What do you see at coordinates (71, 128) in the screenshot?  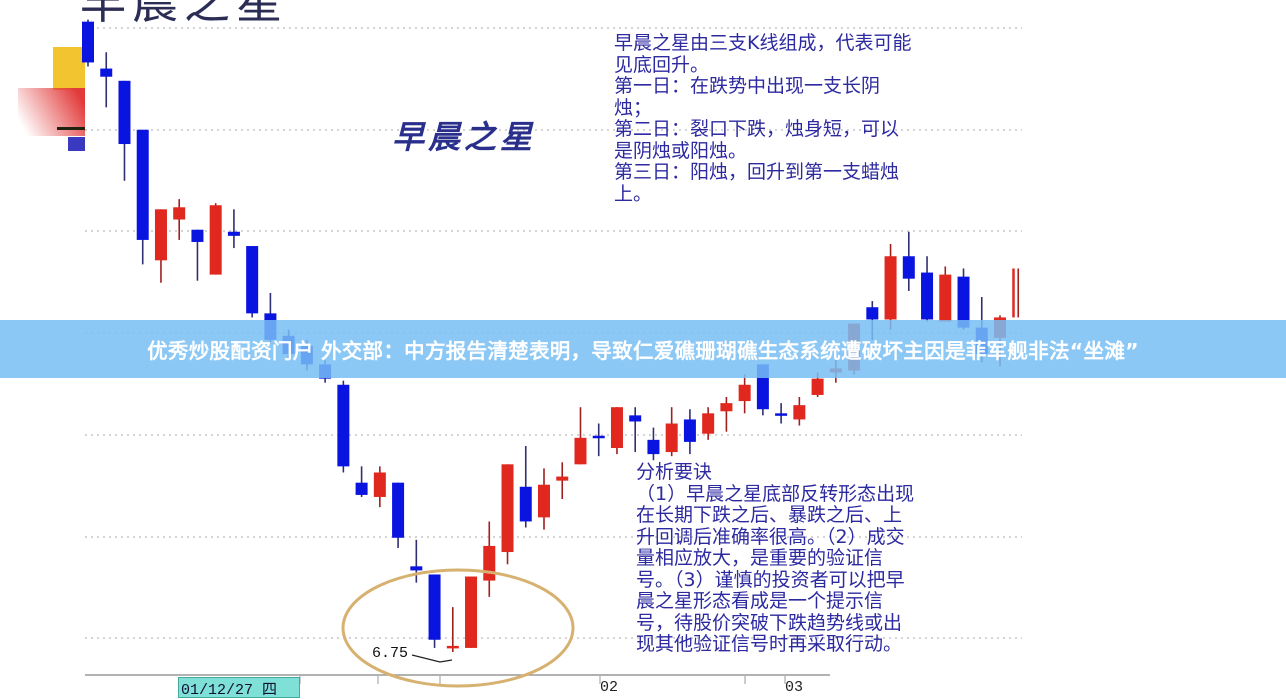 I see `decor-black-bar` at bounding box center [71, 128].